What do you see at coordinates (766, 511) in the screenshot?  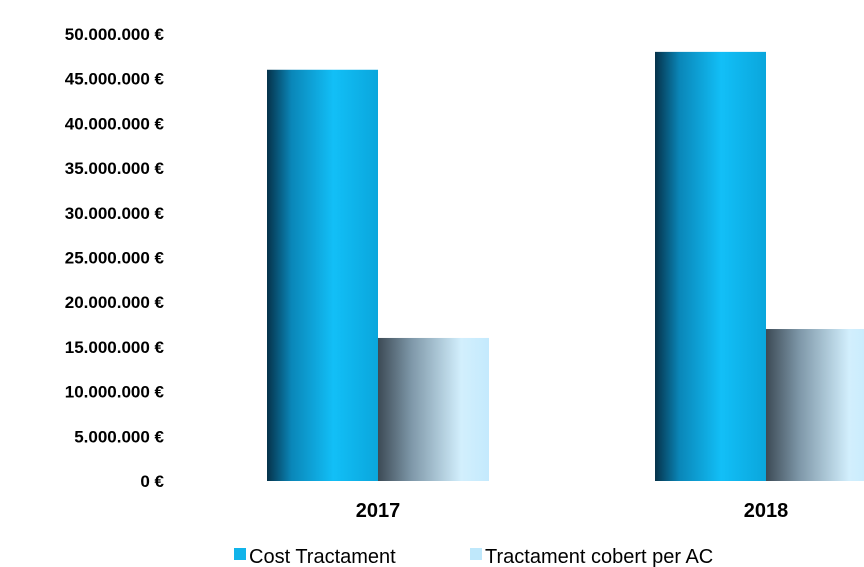 I see `category-label-2018: 2018` at bounding box center [766, 511].